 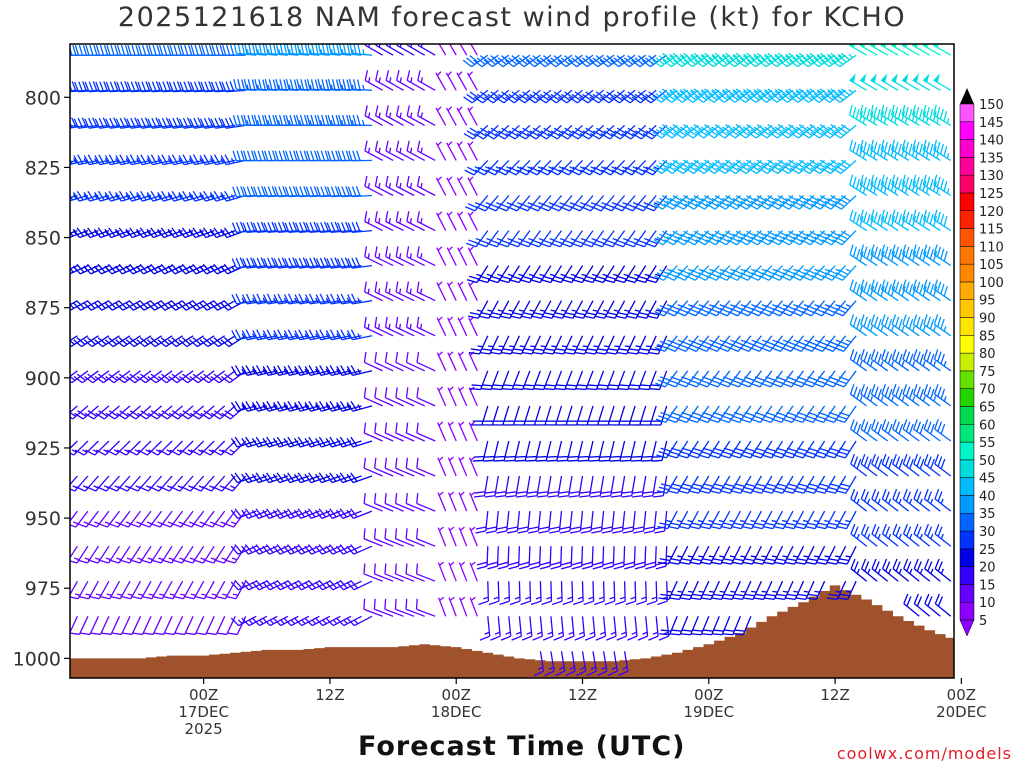 What do you see at coordinates (991, 105) in the screenshot?
I see `colorbar-label: 150` at bounding box center [991, 105].